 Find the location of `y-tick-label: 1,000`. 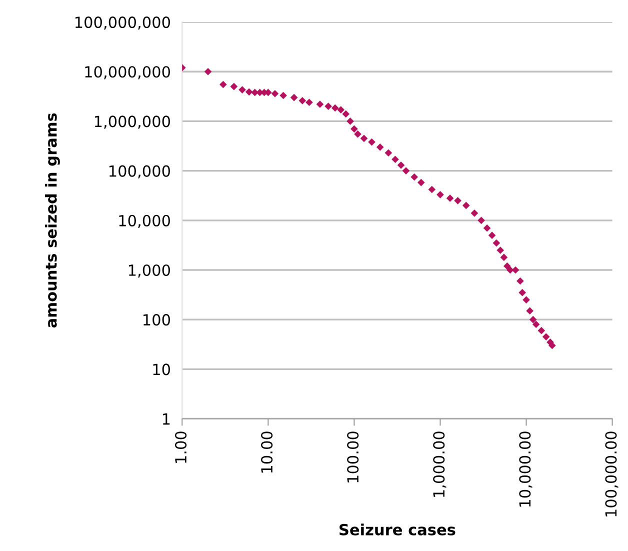

y-tick-label: 1,000 is located at coordinates (149, 271).